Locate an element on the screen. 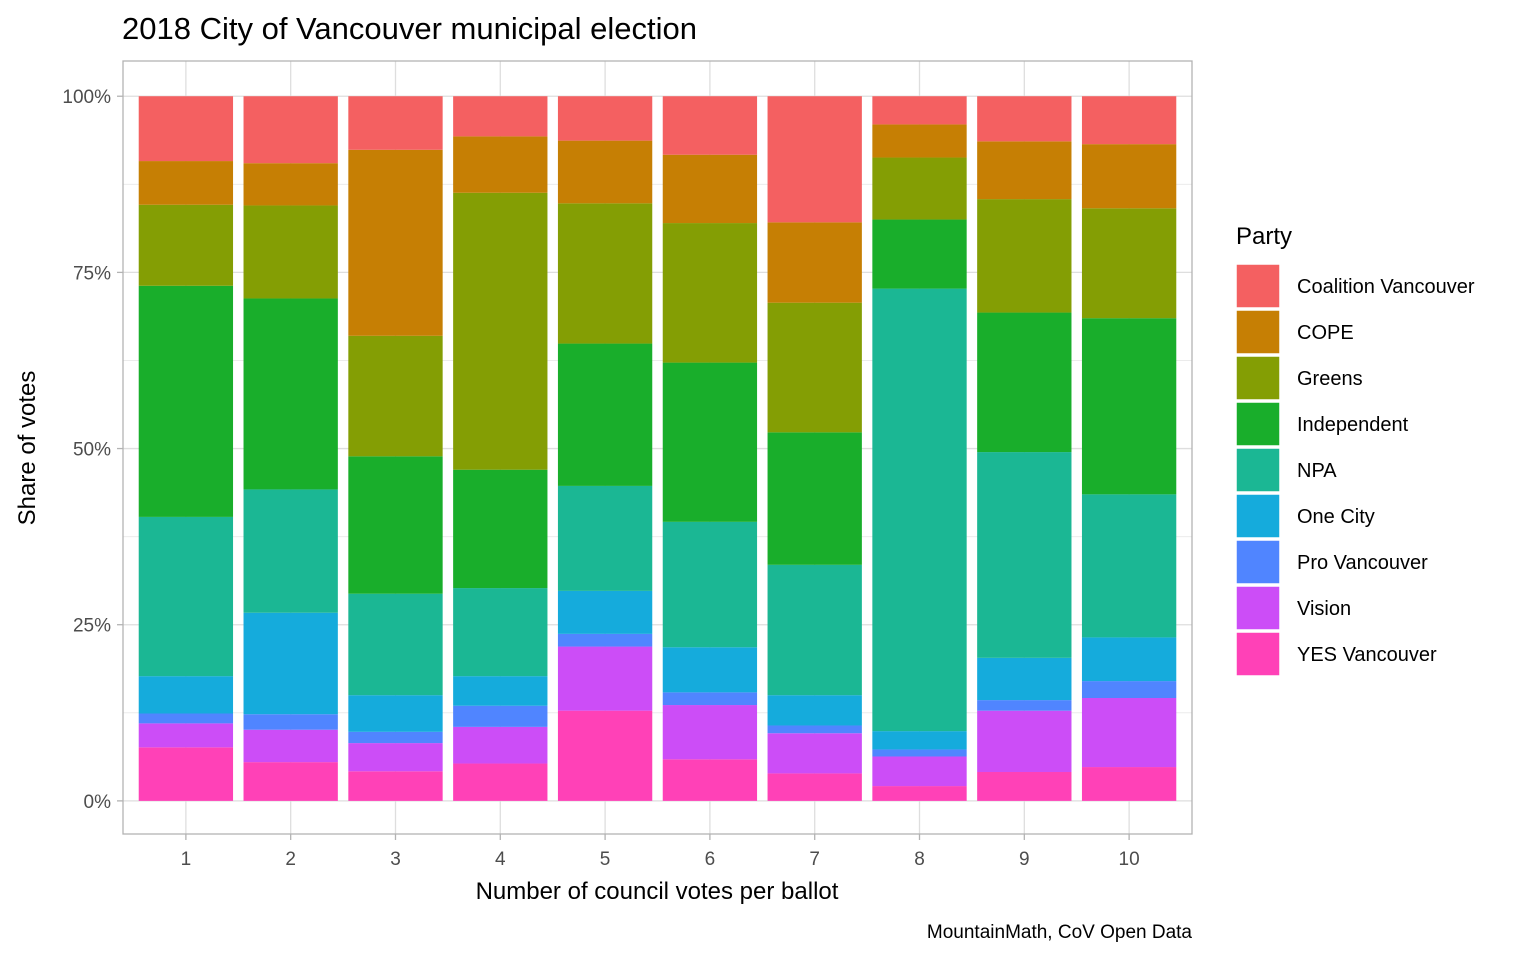 The height and width of the screenshot is (965, 1536). legend-label: Pro Vancouver is located at coordinates (1362, 563).